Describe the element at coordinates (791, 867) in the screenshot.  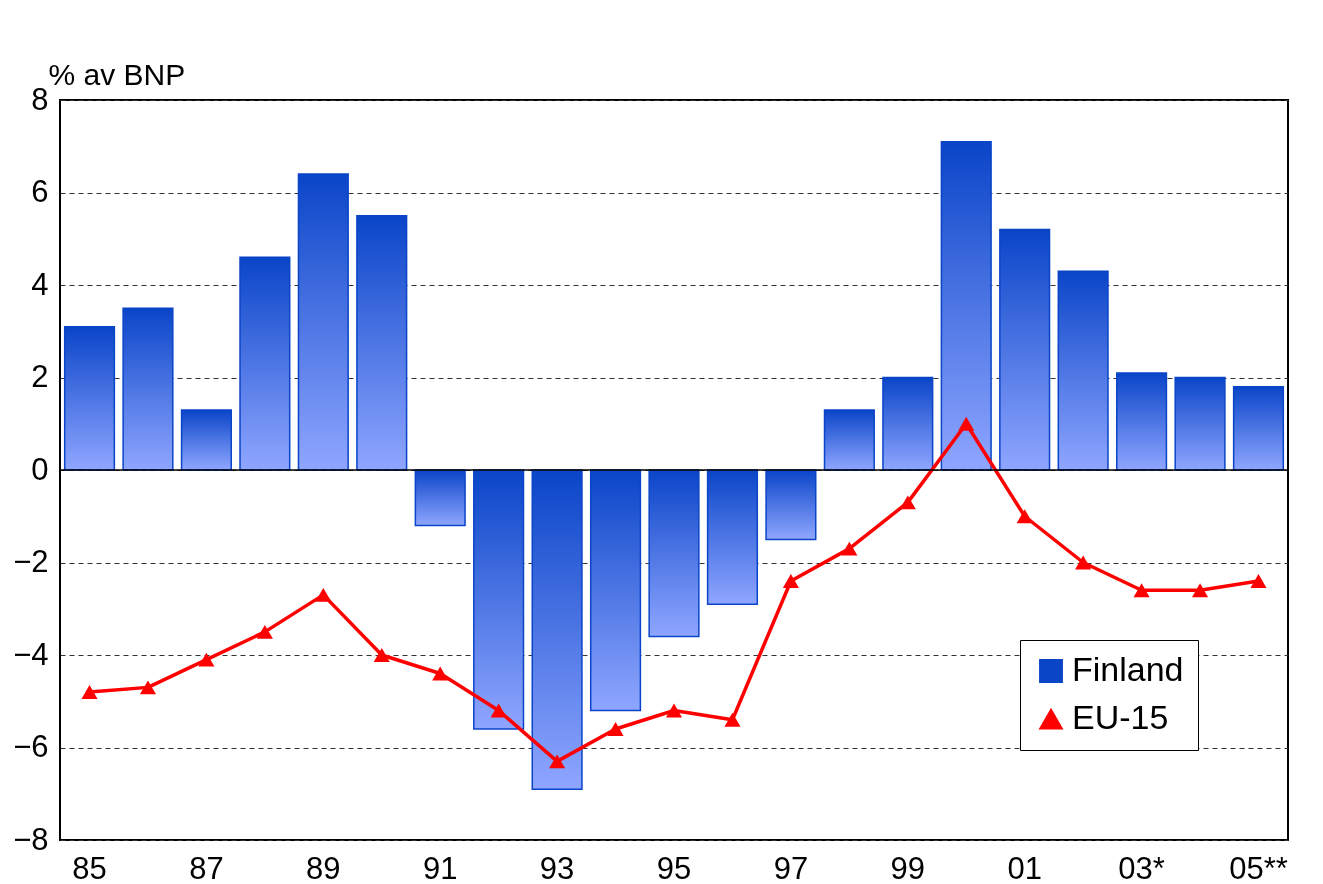
I see `x-tick-label: 97` at that location.